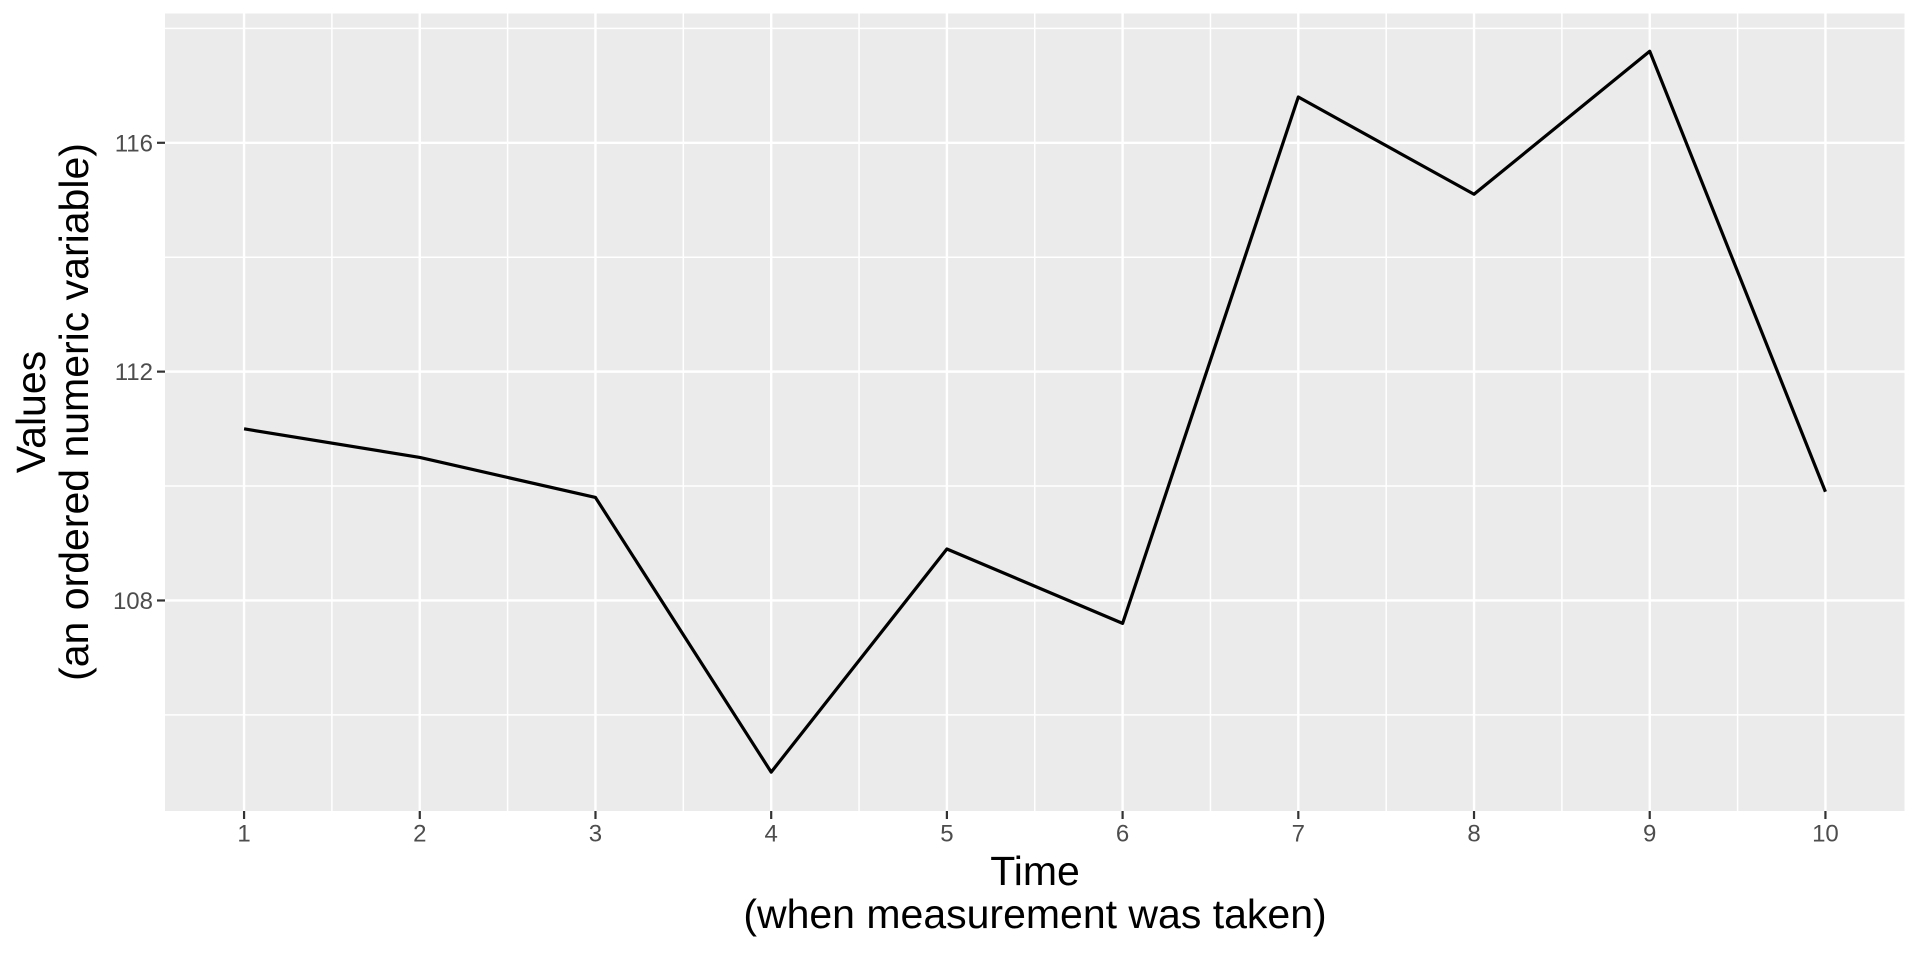 The height and width of the screenshot is (960, 1920). What do you see at coordinates (1825, 834) in the screenshot?
I see `x-tick-label: 10` at bounding box center [1825, 834].